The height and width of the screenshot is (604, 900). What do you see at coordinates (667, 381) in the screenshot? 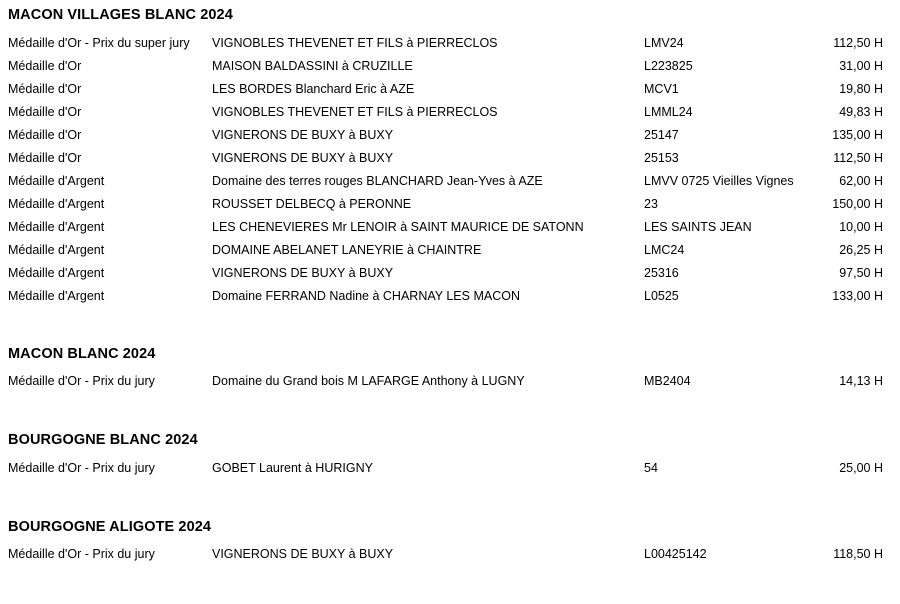
I see `cell-lot: MB2404` at bounding box center [667, 381].